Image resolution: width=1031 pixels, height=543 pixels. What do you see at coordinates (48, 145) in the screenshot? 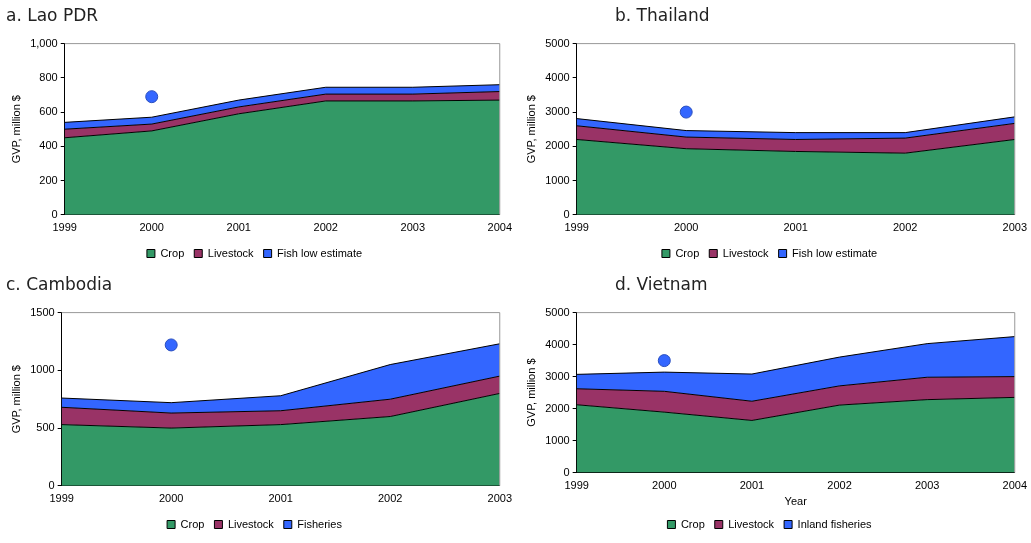
I see `y-tick-label: 400` at bounding box center [48, 145].